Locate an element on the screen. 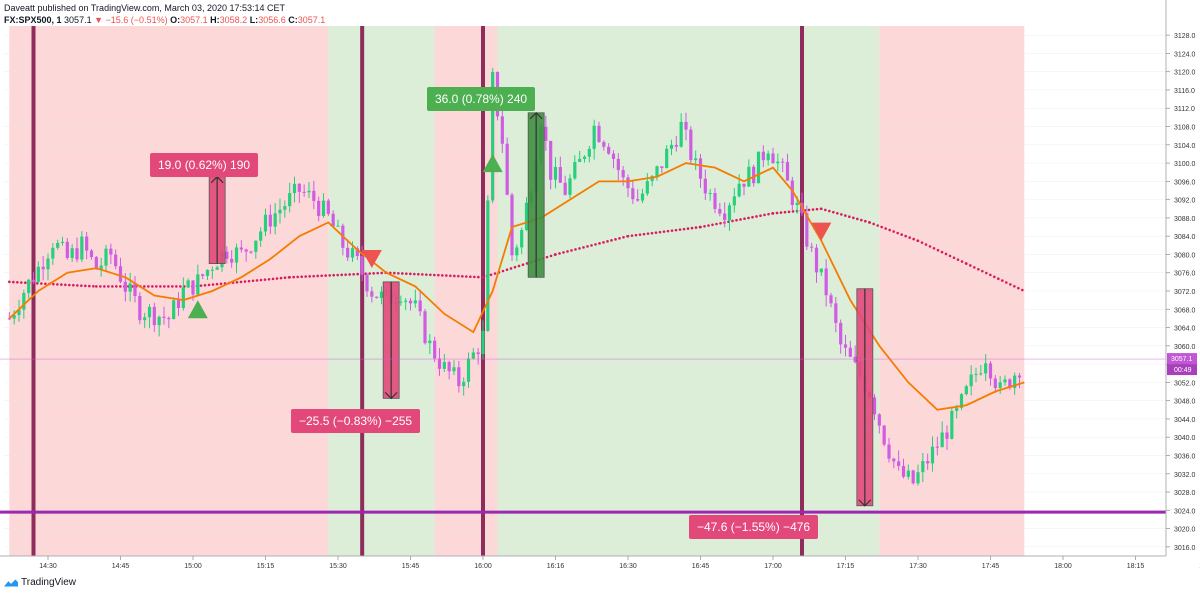 Image resolution: width=1200 pixels, height=594 pixels. y-tick-label-3: 3028.0 is located at coordinates (1185, 493).